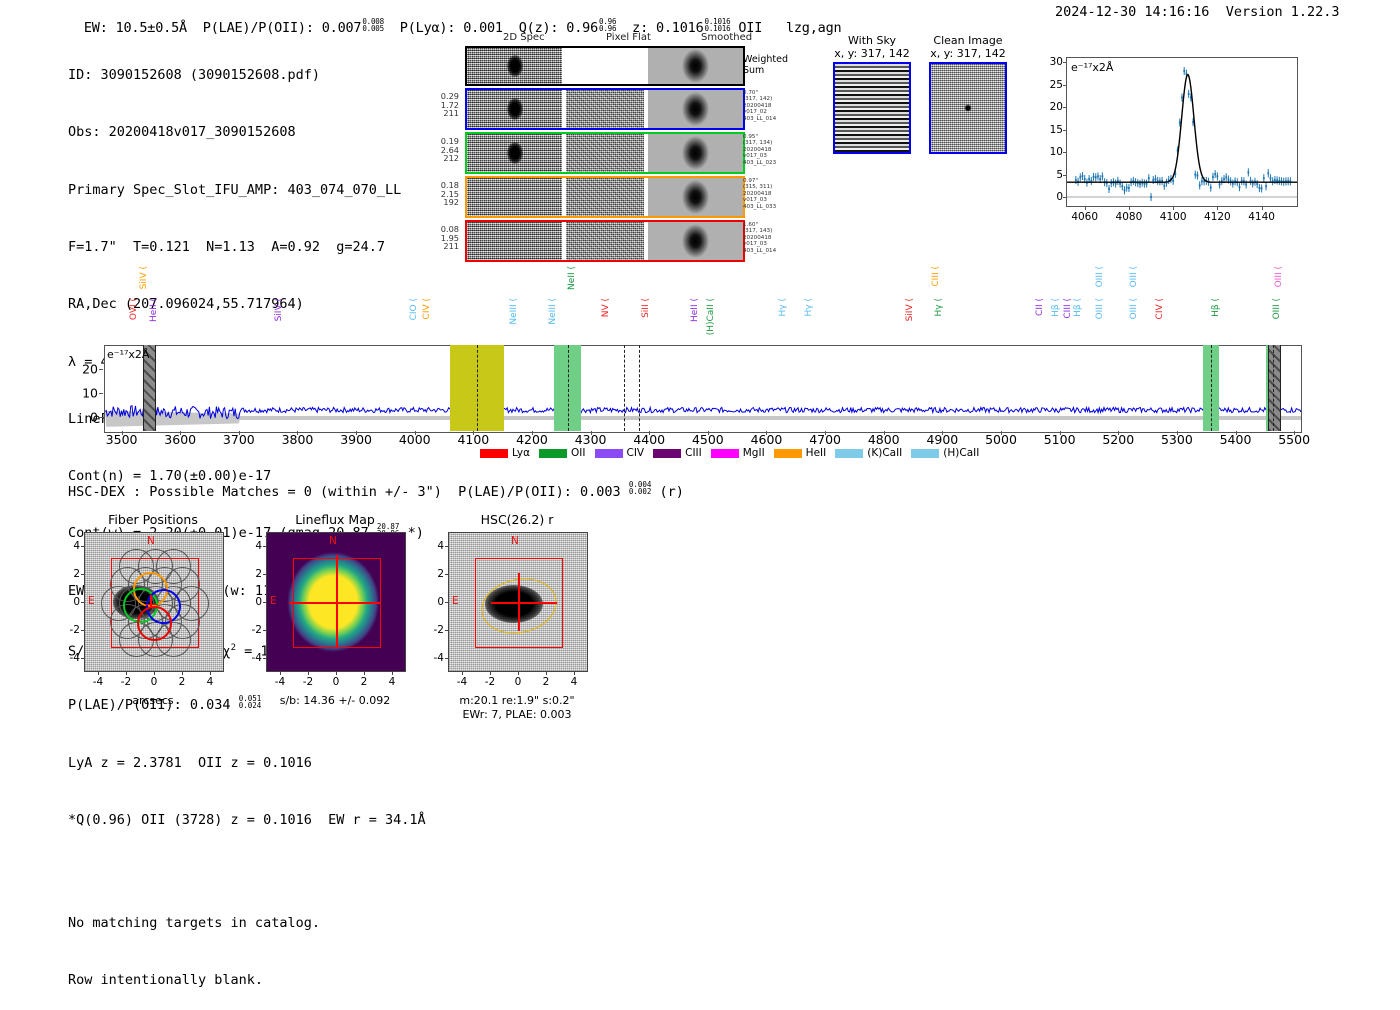 This screenshot has height=1010, width=1400. What do you see at coordinates (695, 109) in the screenshot?
I see `fiber0-smoothed-cell` at bounding box center [695, 109].